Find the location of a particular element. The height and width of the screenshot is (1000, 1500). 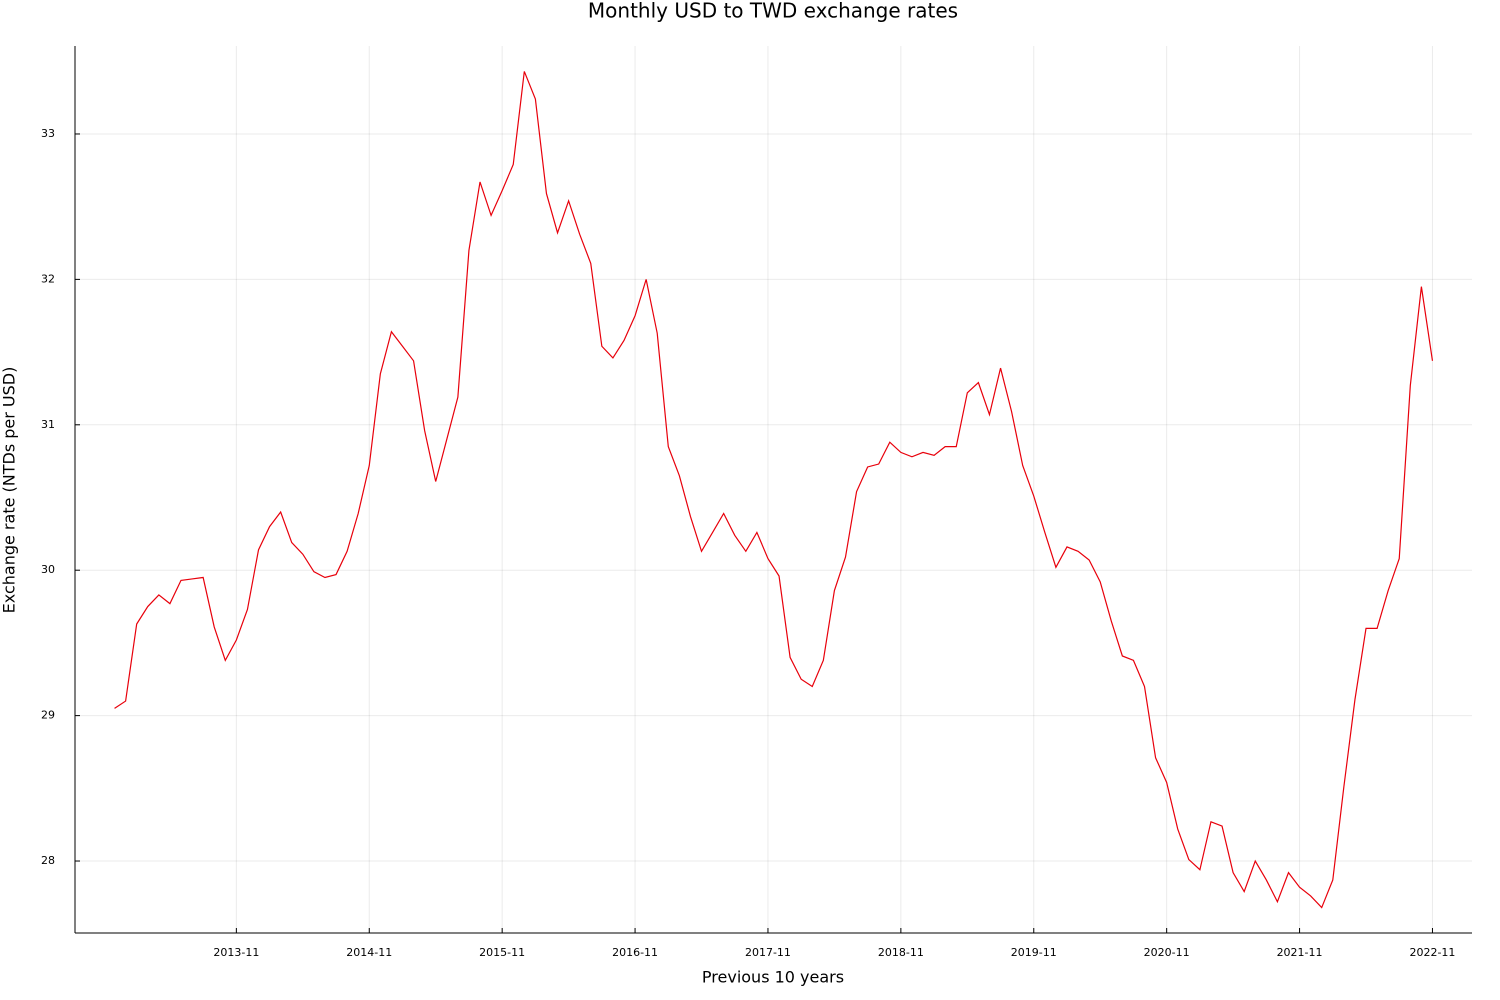

x-tick-label: 2022-11 is located at coordinates (1432, 952).